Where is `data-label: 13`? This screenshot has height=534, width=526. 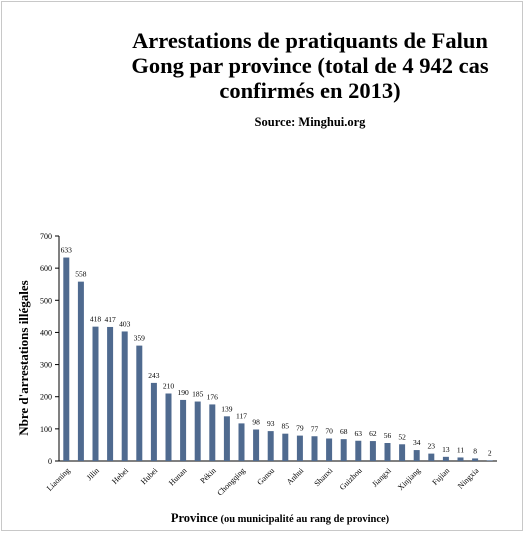
data-label: 13 is located at coordinates (446, 449).